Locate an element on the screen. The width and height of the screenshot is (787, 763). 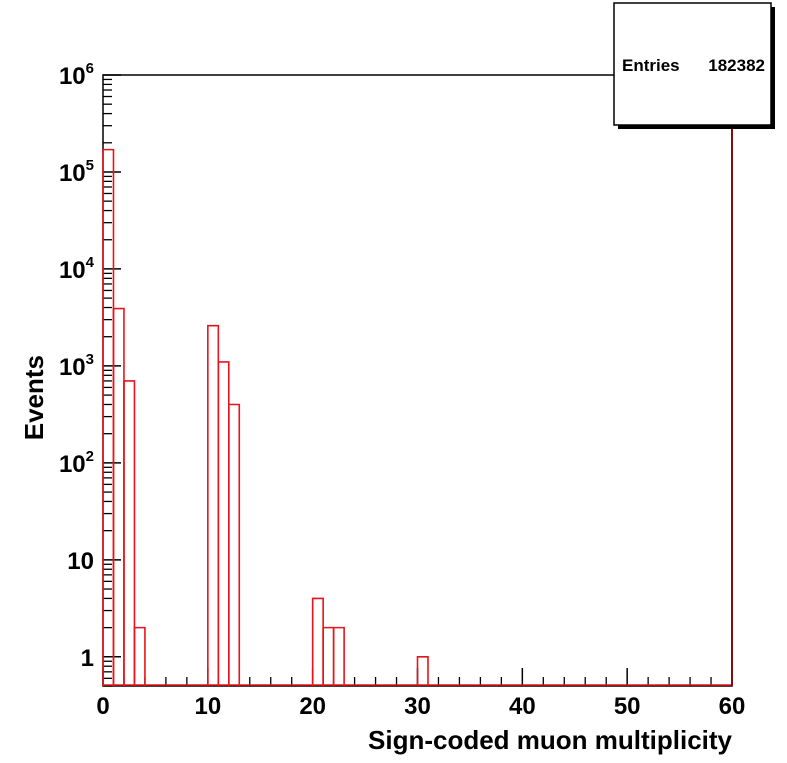
y-tick-label: 10² is located at coordinates (76, 463).